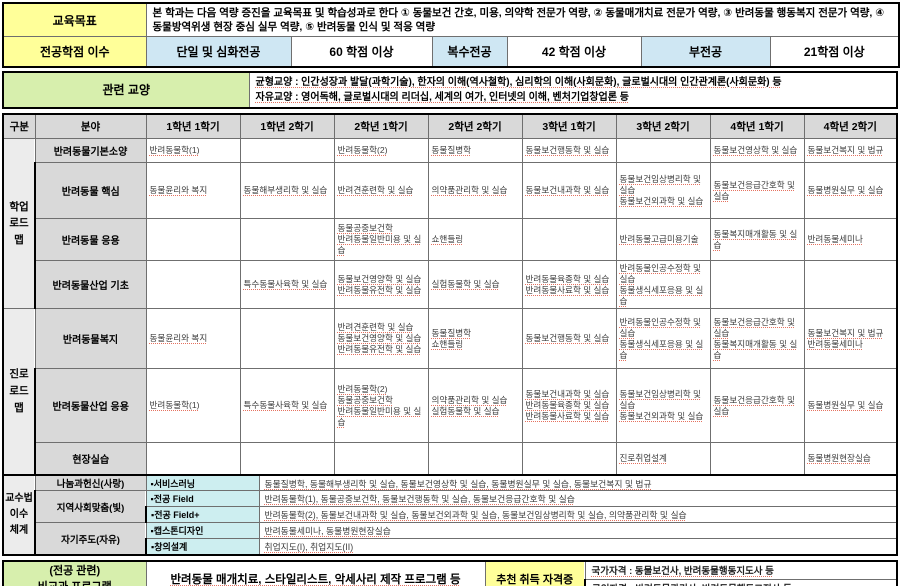  What do you see at coordinates (74, 573) in the screenshot?
I see `extracurricular-label: (전공 관련) 비교과 프로그램` at bounding box center [74, 573].